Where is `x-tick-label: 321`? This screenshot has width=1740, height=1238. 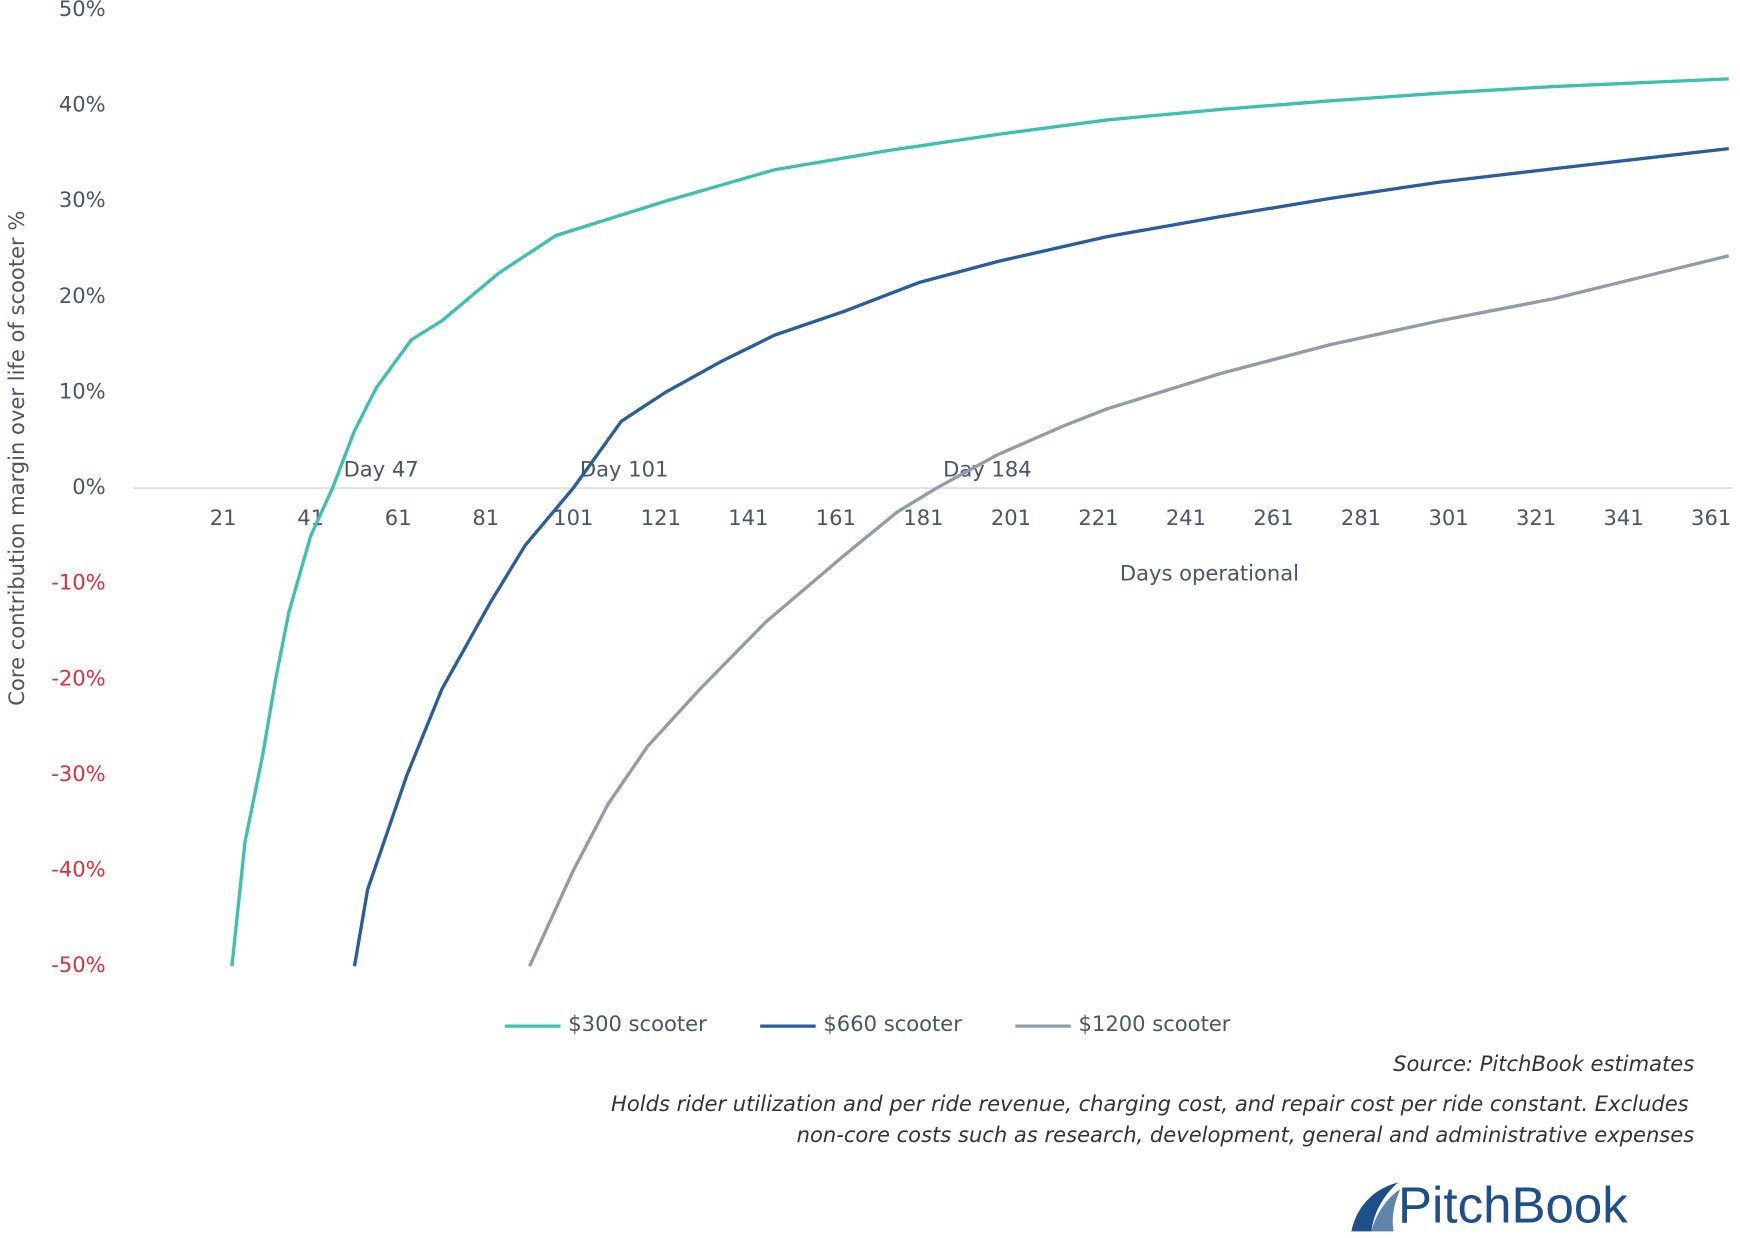
x-tick-label: 321 is located at coordinates (1536, 517).